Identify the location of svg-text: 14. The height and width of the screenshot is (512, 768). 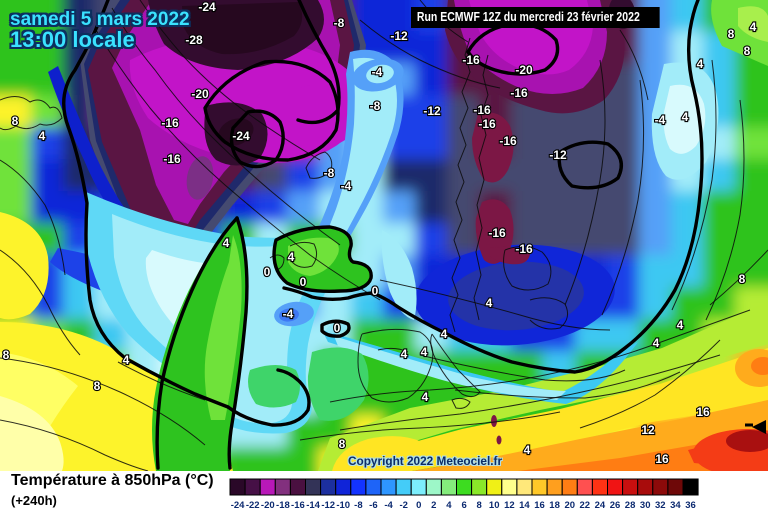
(524, 505).